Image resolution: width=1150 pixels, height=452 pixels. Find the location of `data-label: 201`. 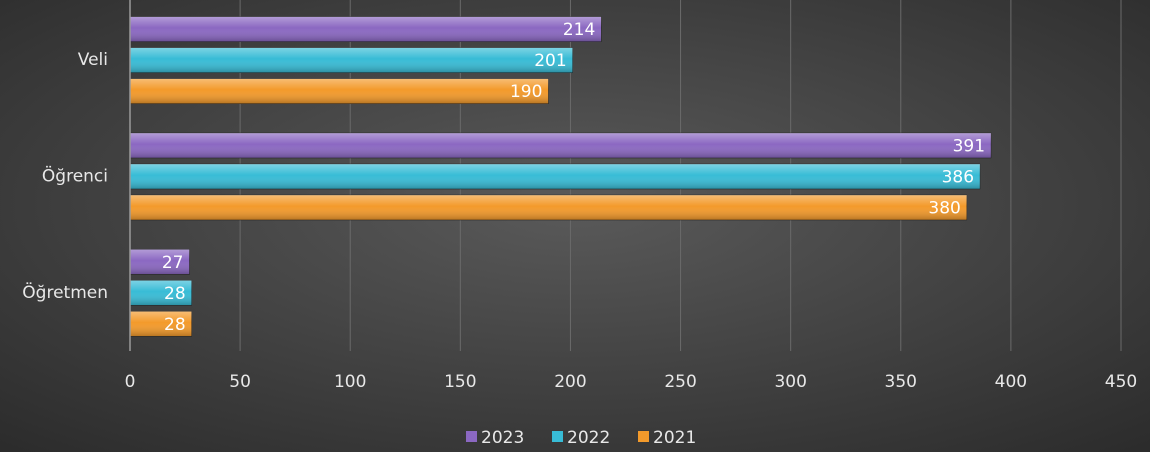

data-label: 201 is located at coordinates (550, 61).